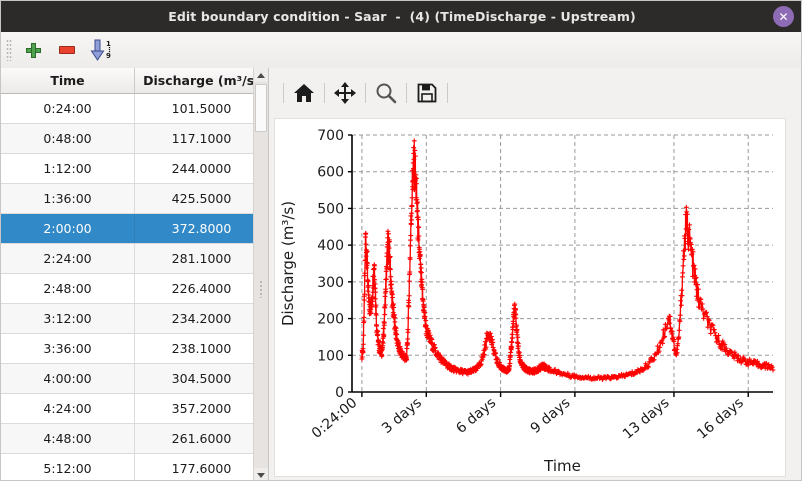  Describe the element at coordinates (201, 228) in the screenshot. I see `cell-discharge: 372.8000` at that location.